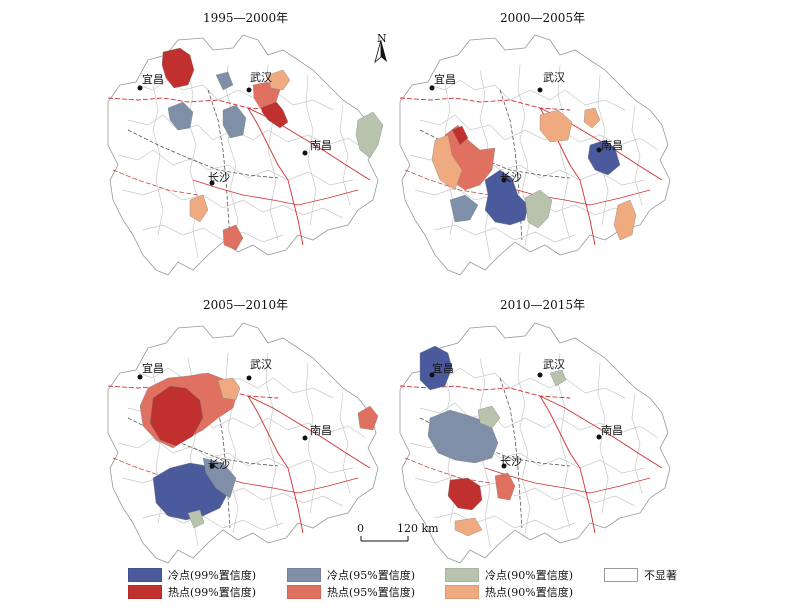 The width and height of the screenshot is (800, 611). What do you see at coordinates (384, 539) in the screenshot?
I see `scale-bar` at bounding box center [384, 539].